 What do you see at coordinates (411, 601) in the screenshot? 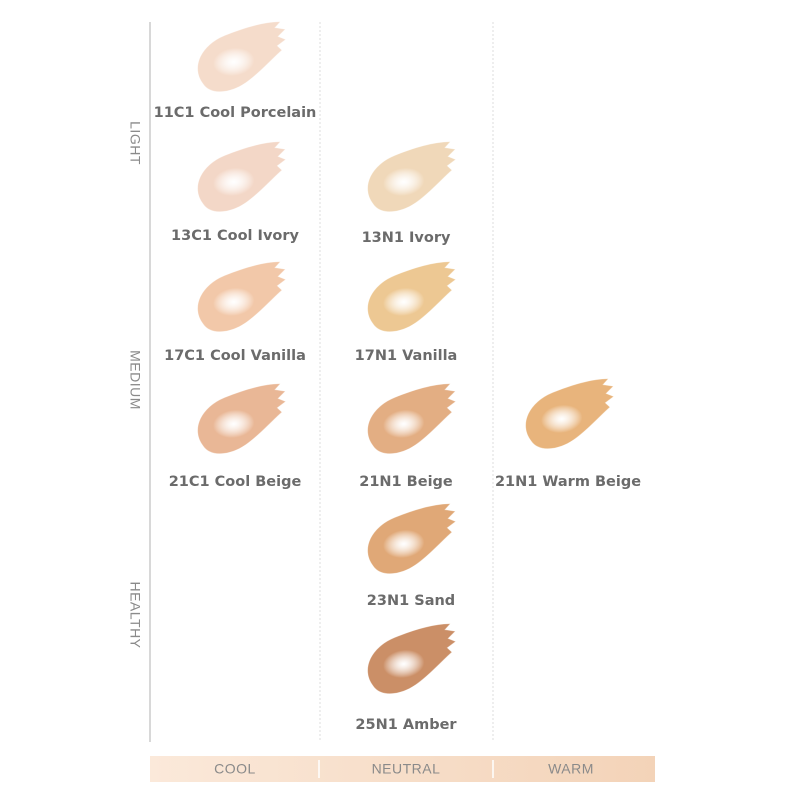
I see `shade-label: 23N1 Sand` at bounding box center [411, 601].